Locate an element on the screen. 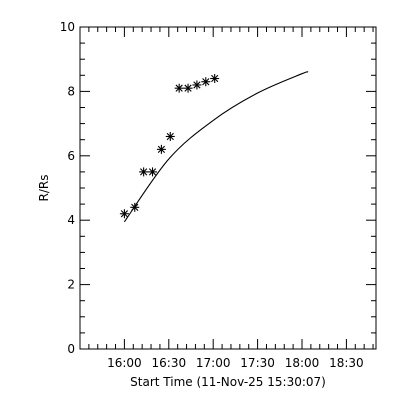  x-tick-label: 16:00 is located at coordinates (124, 363).